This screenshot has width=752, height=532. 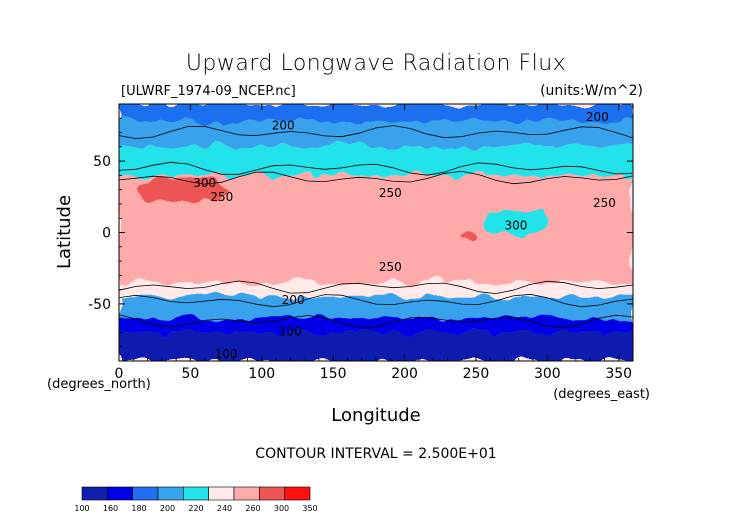 I want to click on contour-label-4: 250, so click(x=390, y=193).